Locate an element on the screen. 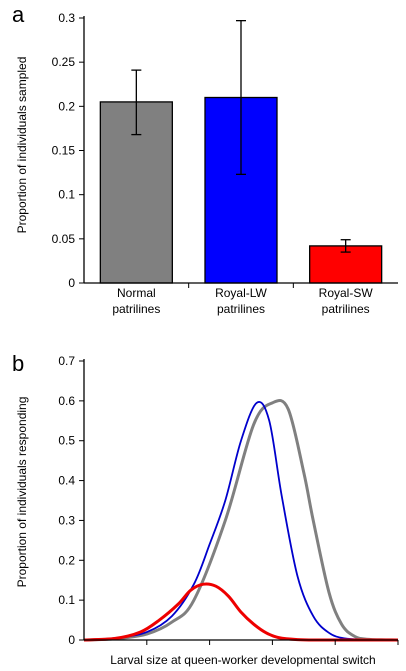 The width and height of the screenshot is (406, 671). y-tick-label-b: 0.2 is located at coordinates (66, 560).